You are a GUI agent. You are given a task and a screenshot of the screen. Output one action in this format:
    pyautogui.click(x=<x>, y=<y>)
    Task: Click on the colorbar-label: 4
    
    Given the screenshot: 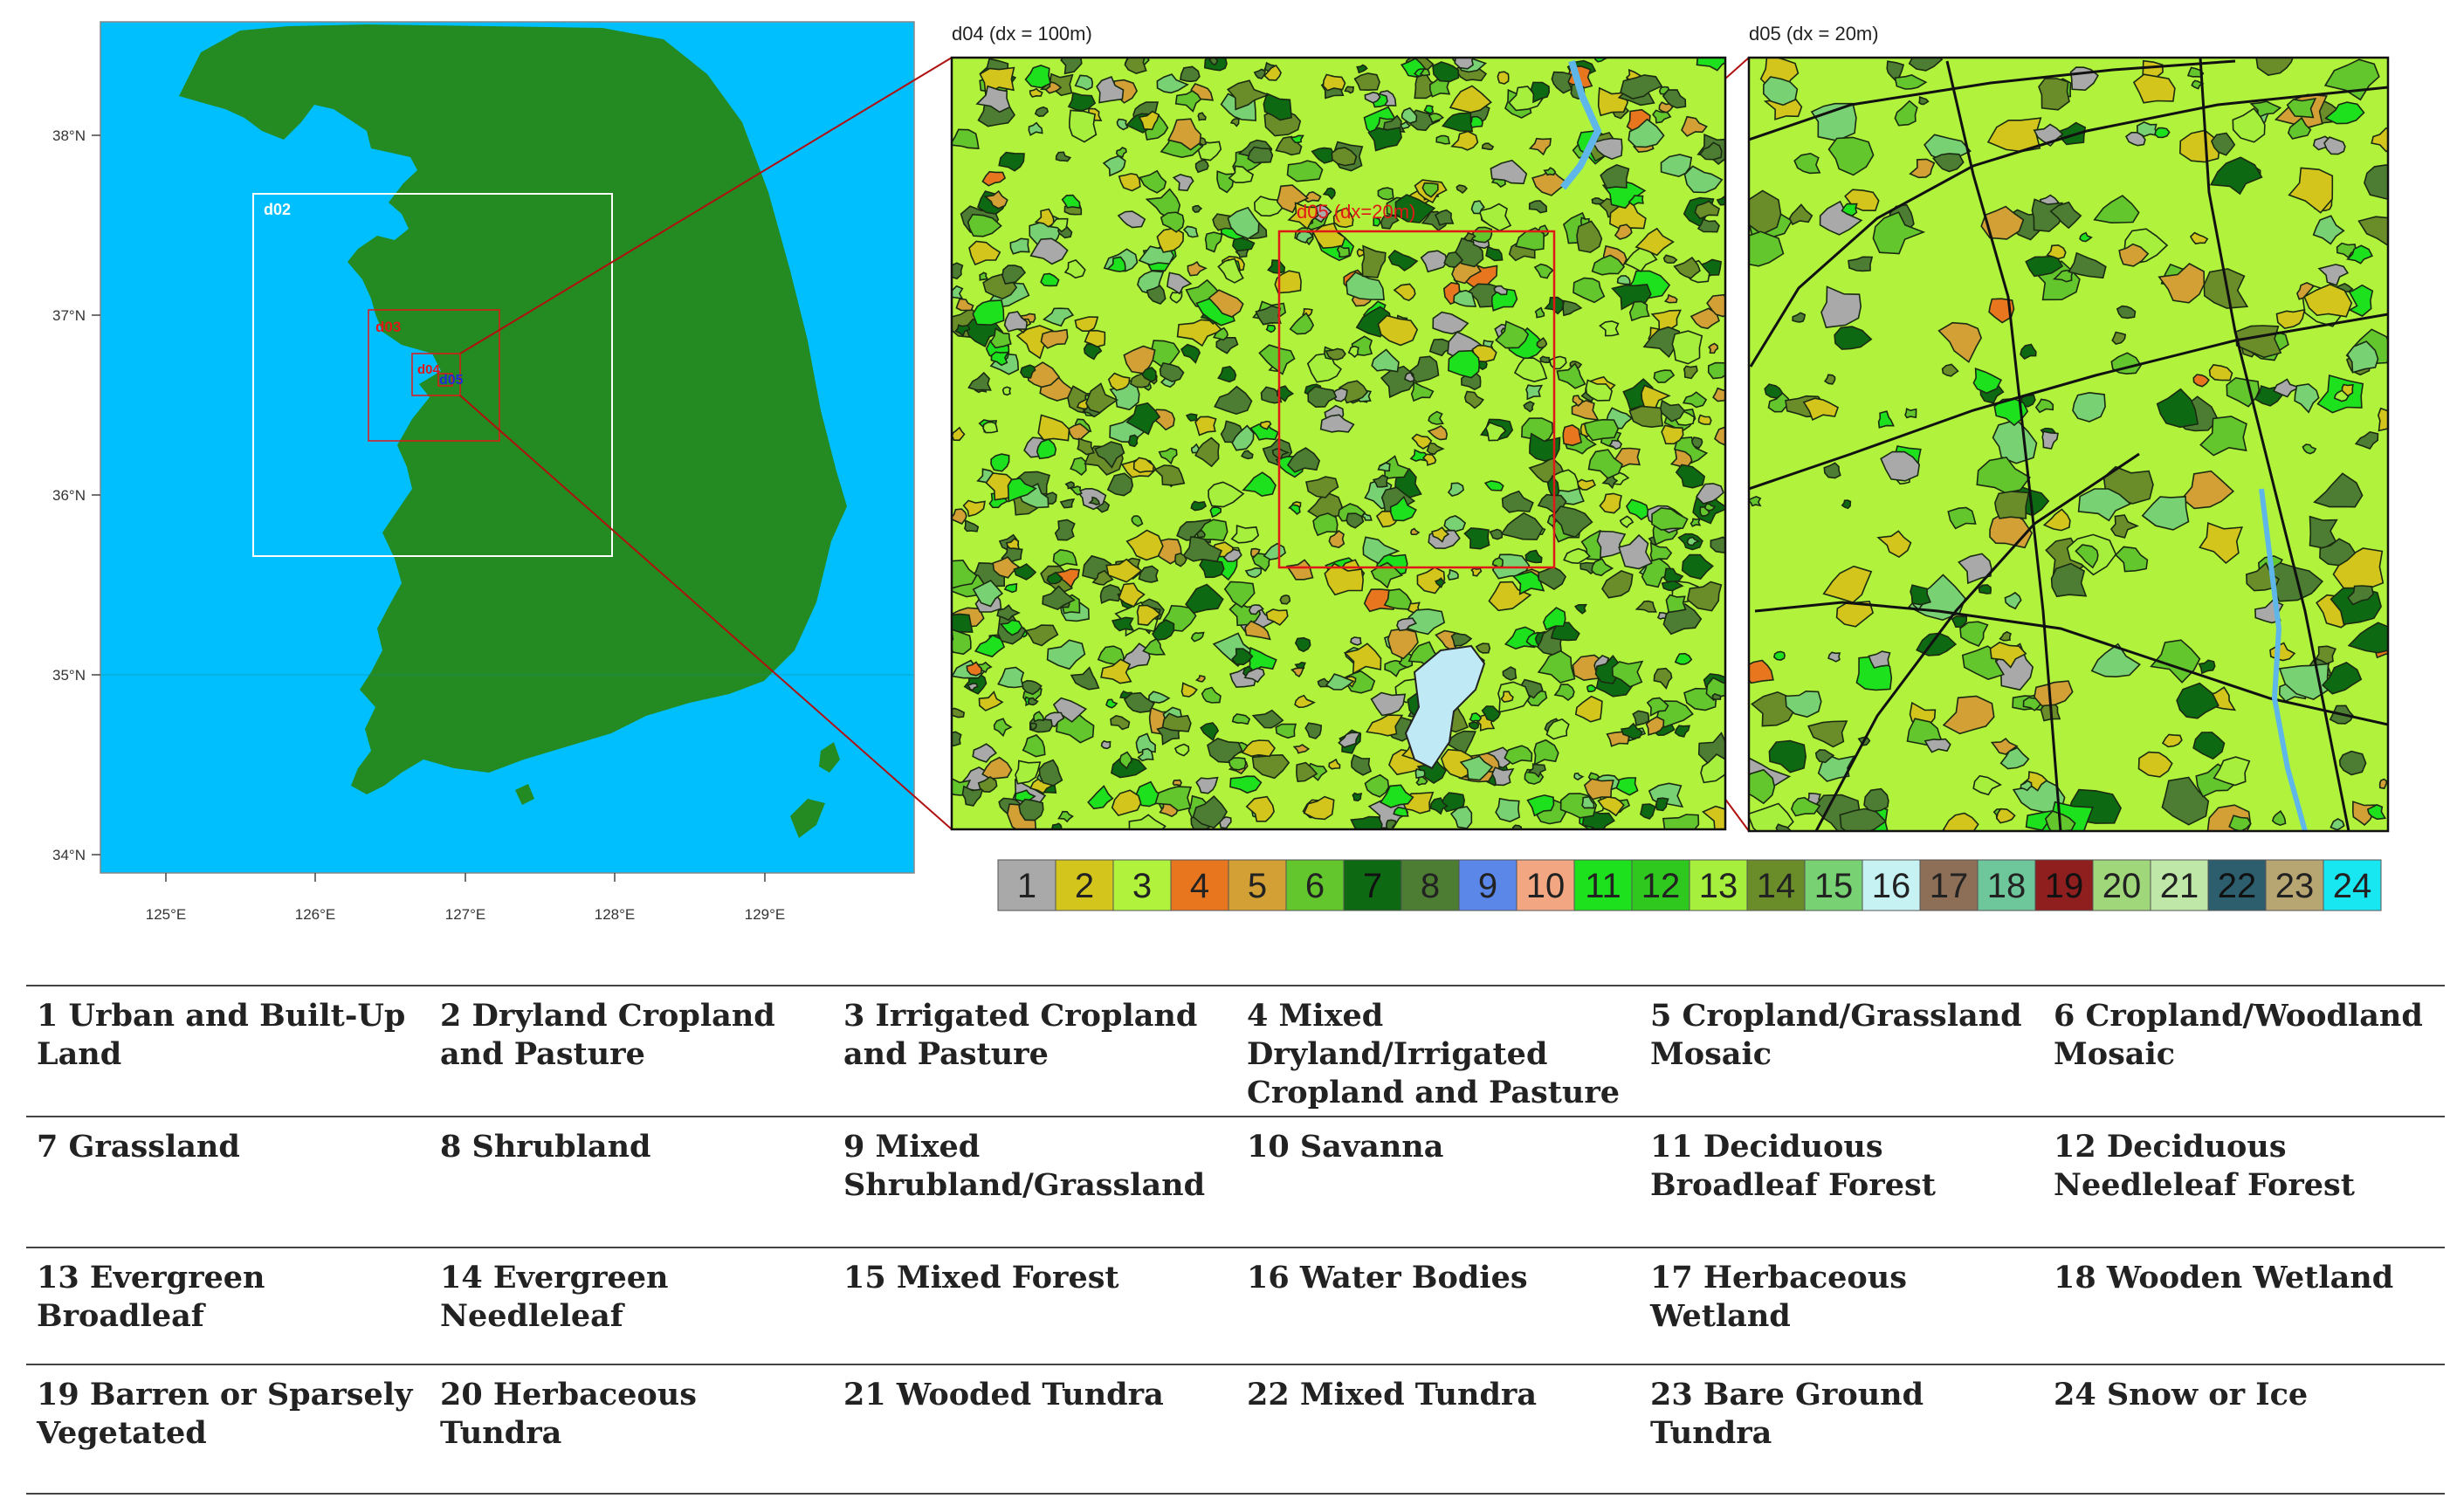 What is the action you would take?
    pyautogui.click(x=1199, y=886)
    